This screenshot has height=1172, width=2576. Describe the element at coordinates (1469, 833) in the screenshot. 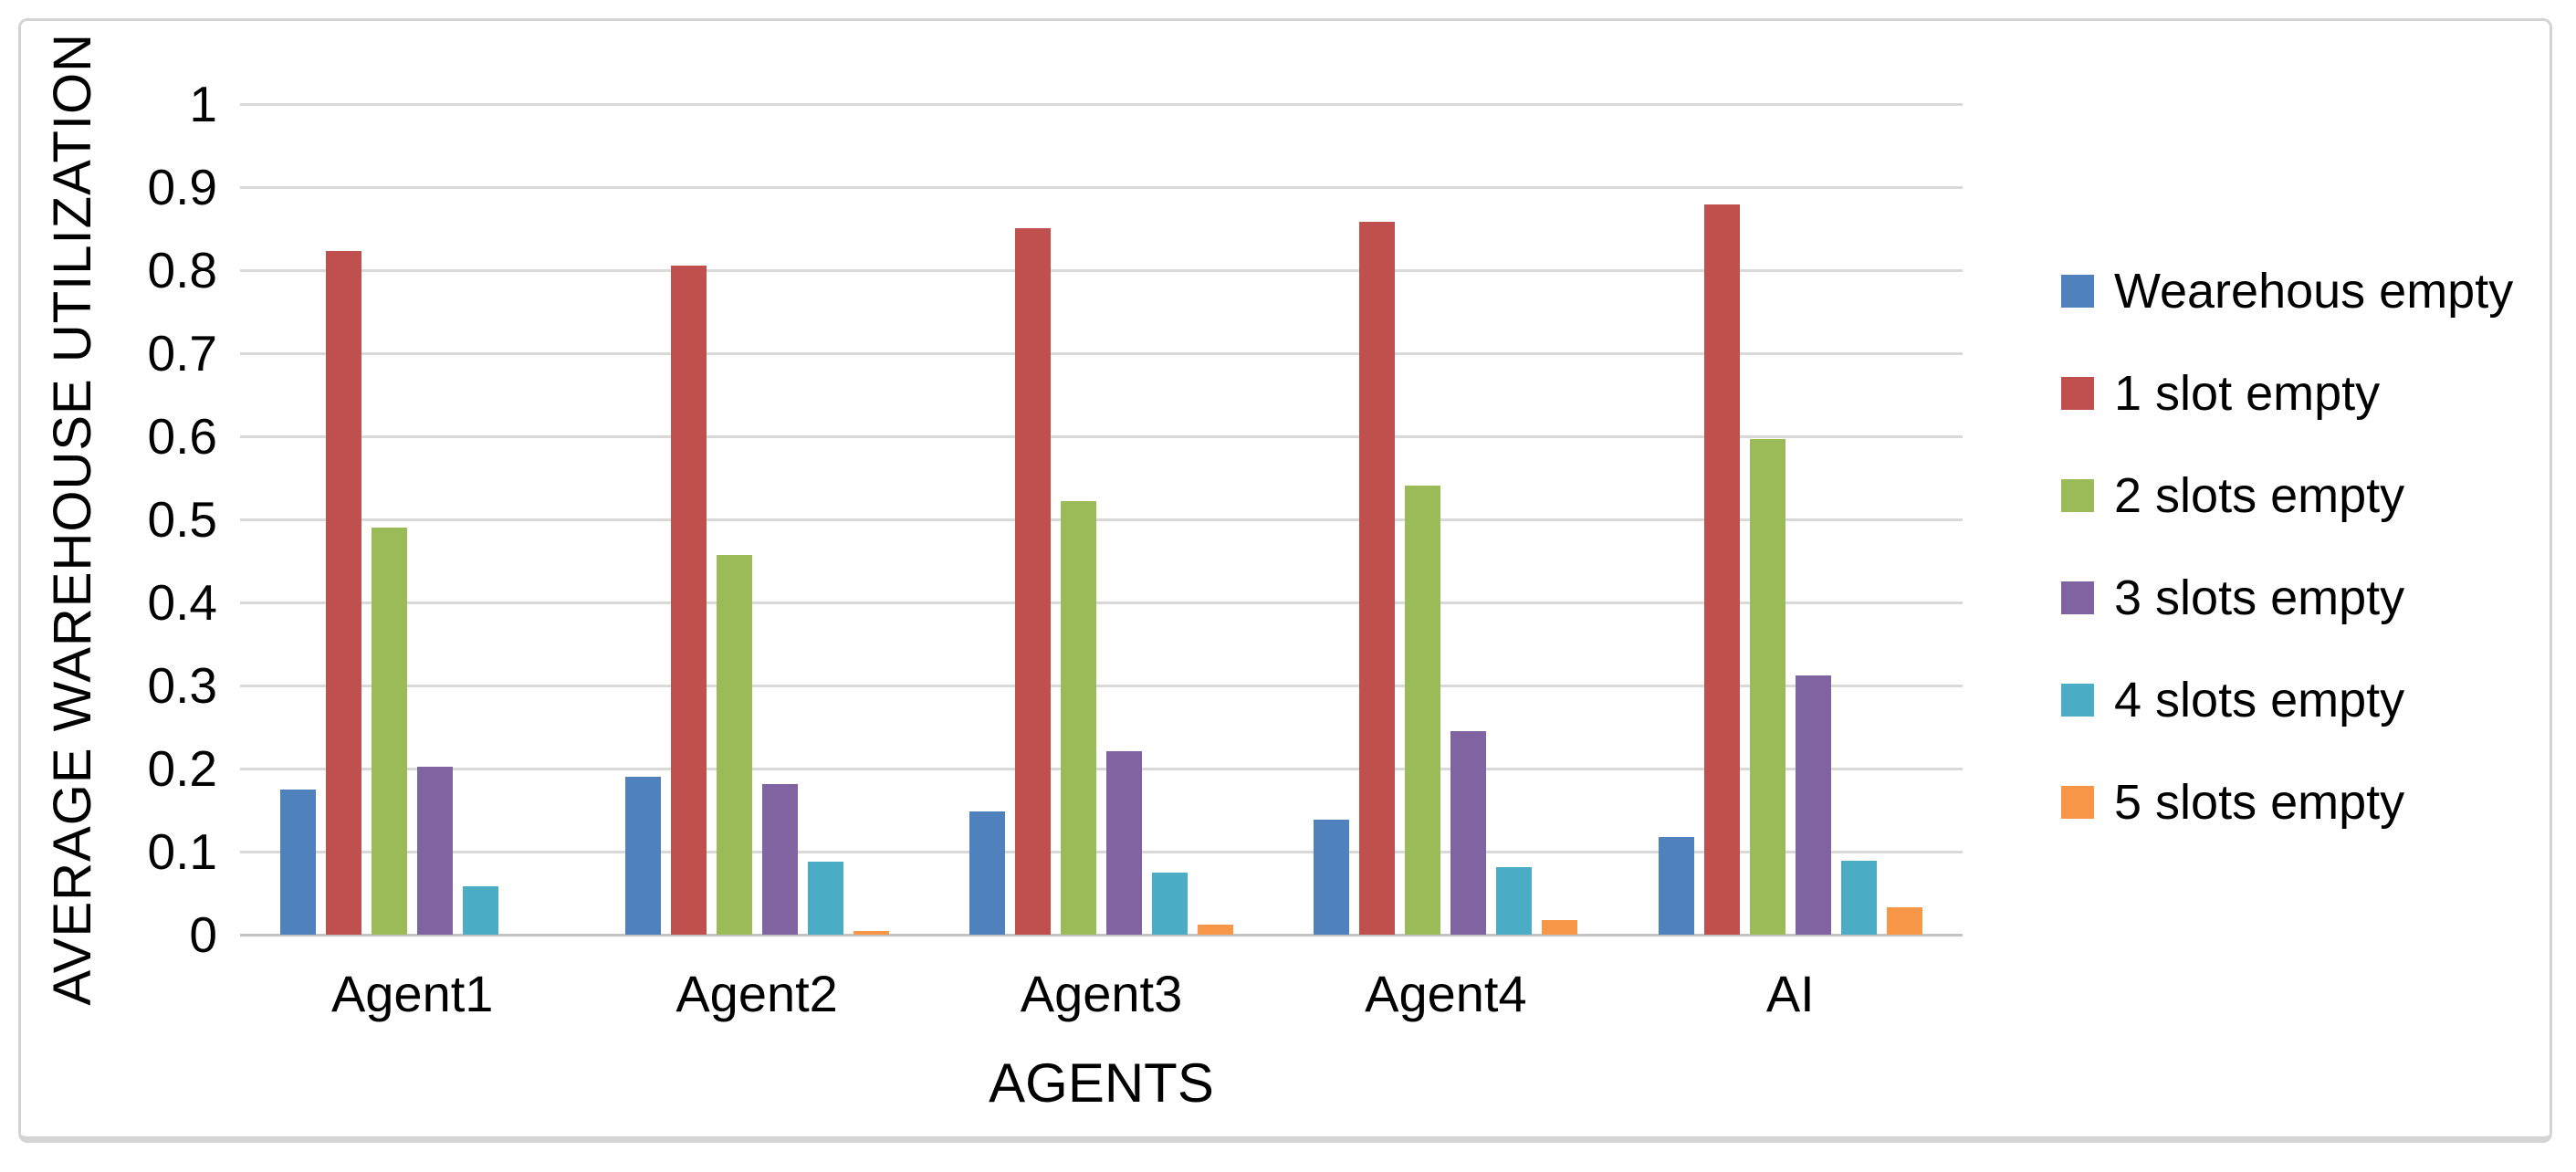

I see `bar-agent4-3-slots-empty` at that location.